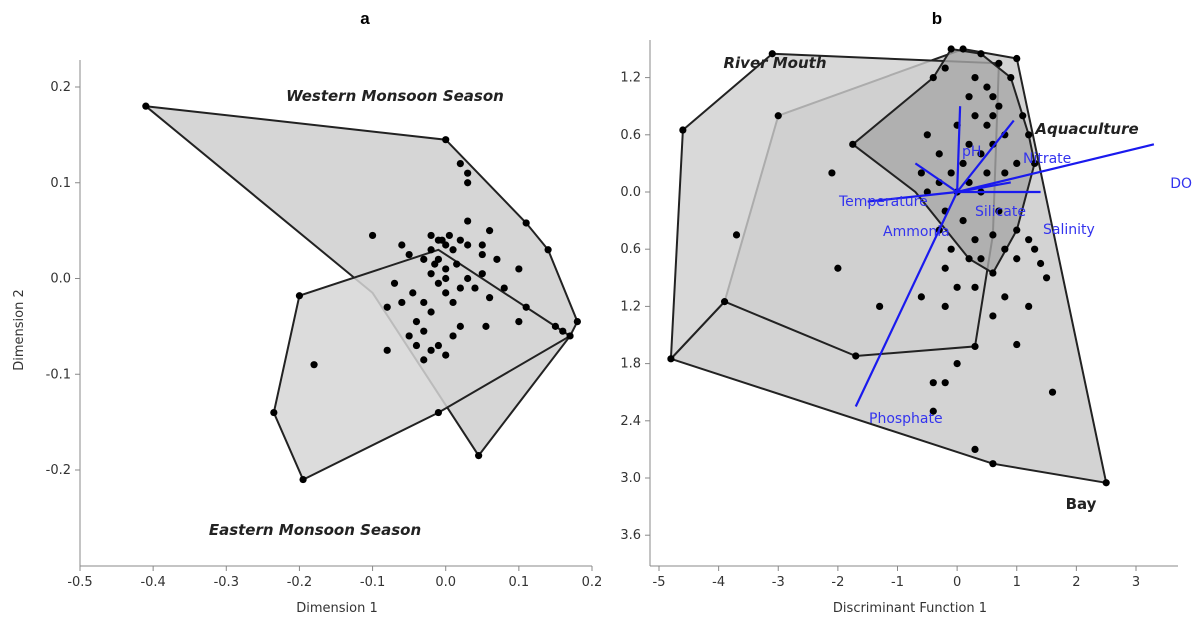  Describe the element at coordinates (1069, 230) in the screenshot. I see `vector-label: Salinity` at that location.